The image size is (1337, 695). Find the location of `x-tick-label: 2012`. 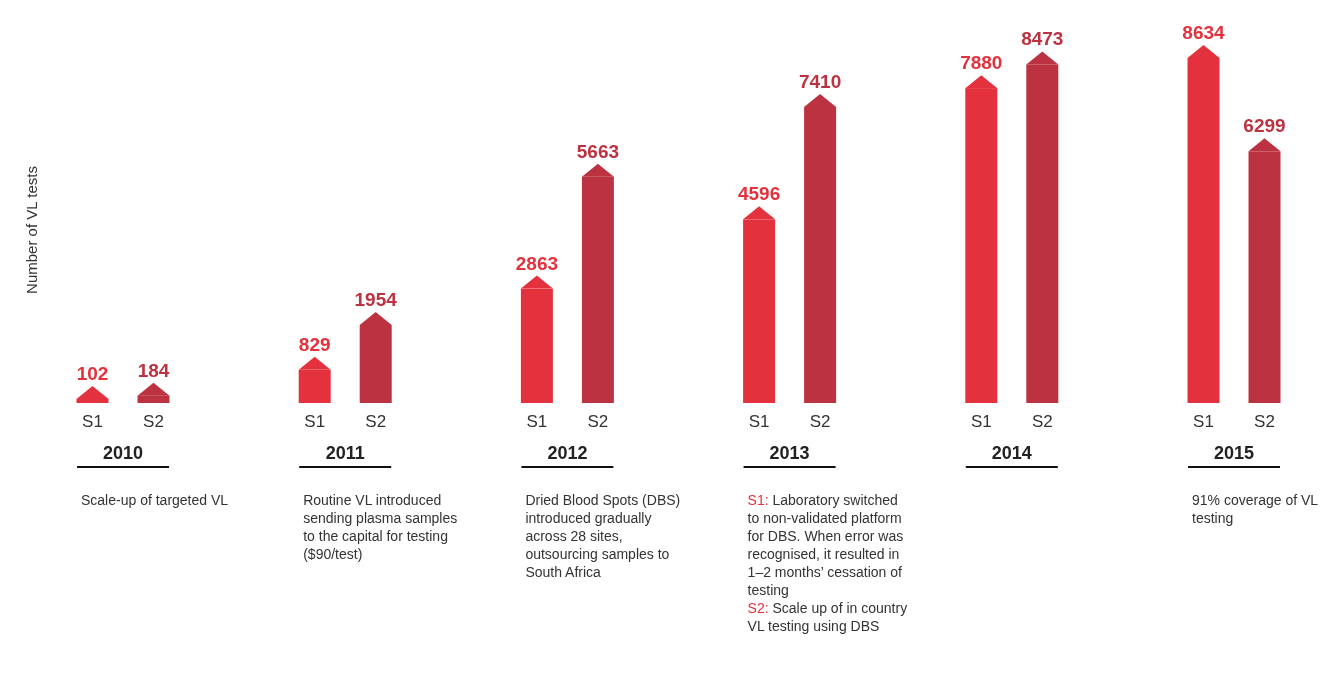

x-tick-label: 2012 is located at coordinates (567, 453).